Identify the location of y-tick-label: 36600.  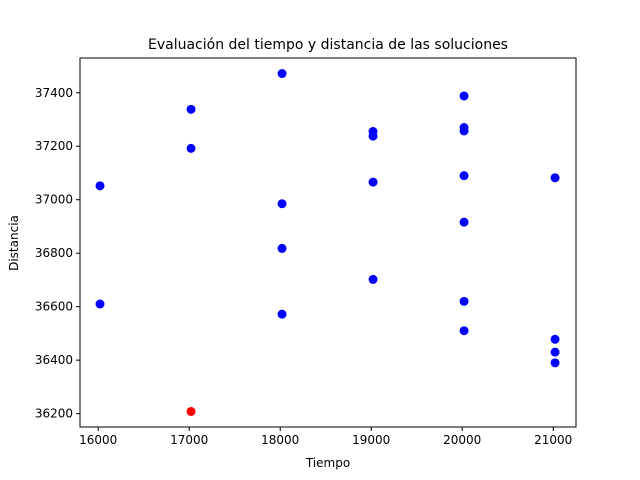
(54, 307).